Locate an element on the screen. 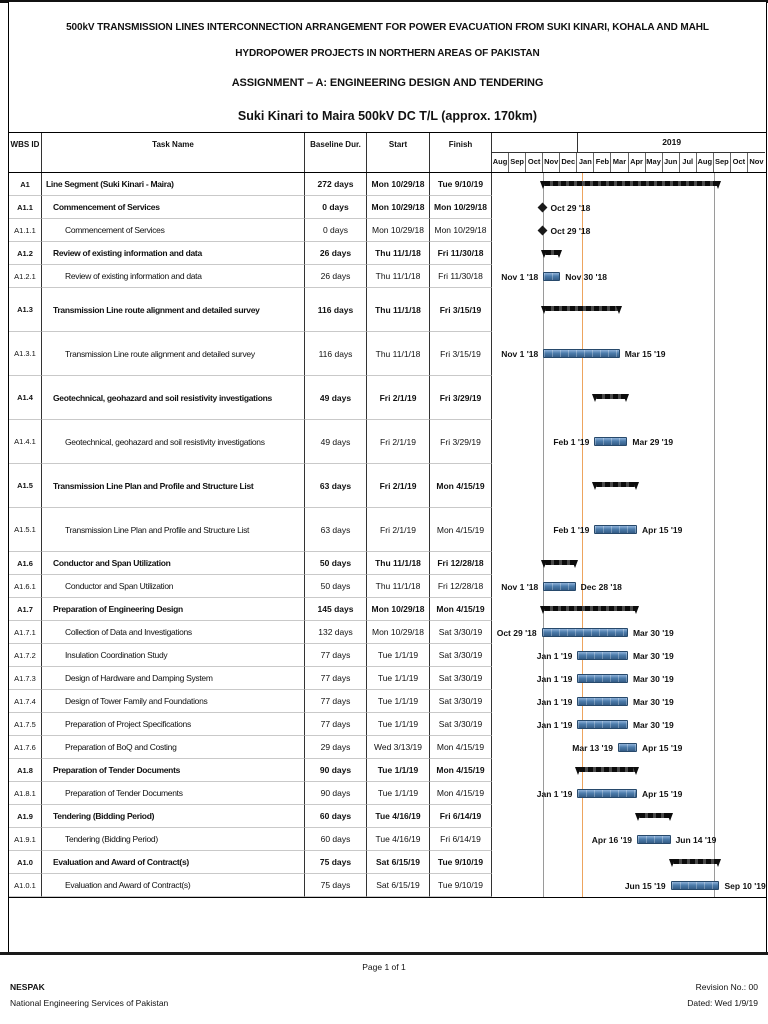 This screenshot has width=768, height=1024. wbs-cell: A1.8.1 is located at coordinates (25, 793).